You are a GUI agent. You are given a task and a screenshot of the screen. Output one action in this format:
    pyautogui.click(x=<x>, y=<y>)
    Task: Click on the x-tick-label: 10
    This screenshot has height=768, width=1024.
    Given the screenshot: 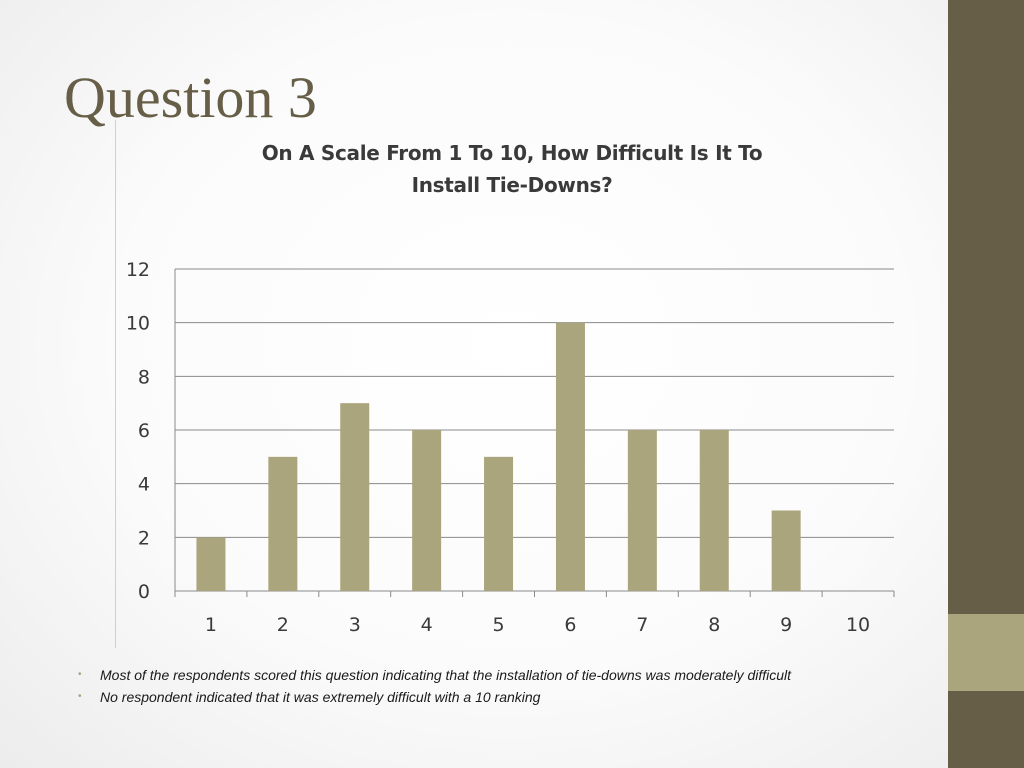 What is the action you would take?
    pyautogui.click(x=858, y=625)
    